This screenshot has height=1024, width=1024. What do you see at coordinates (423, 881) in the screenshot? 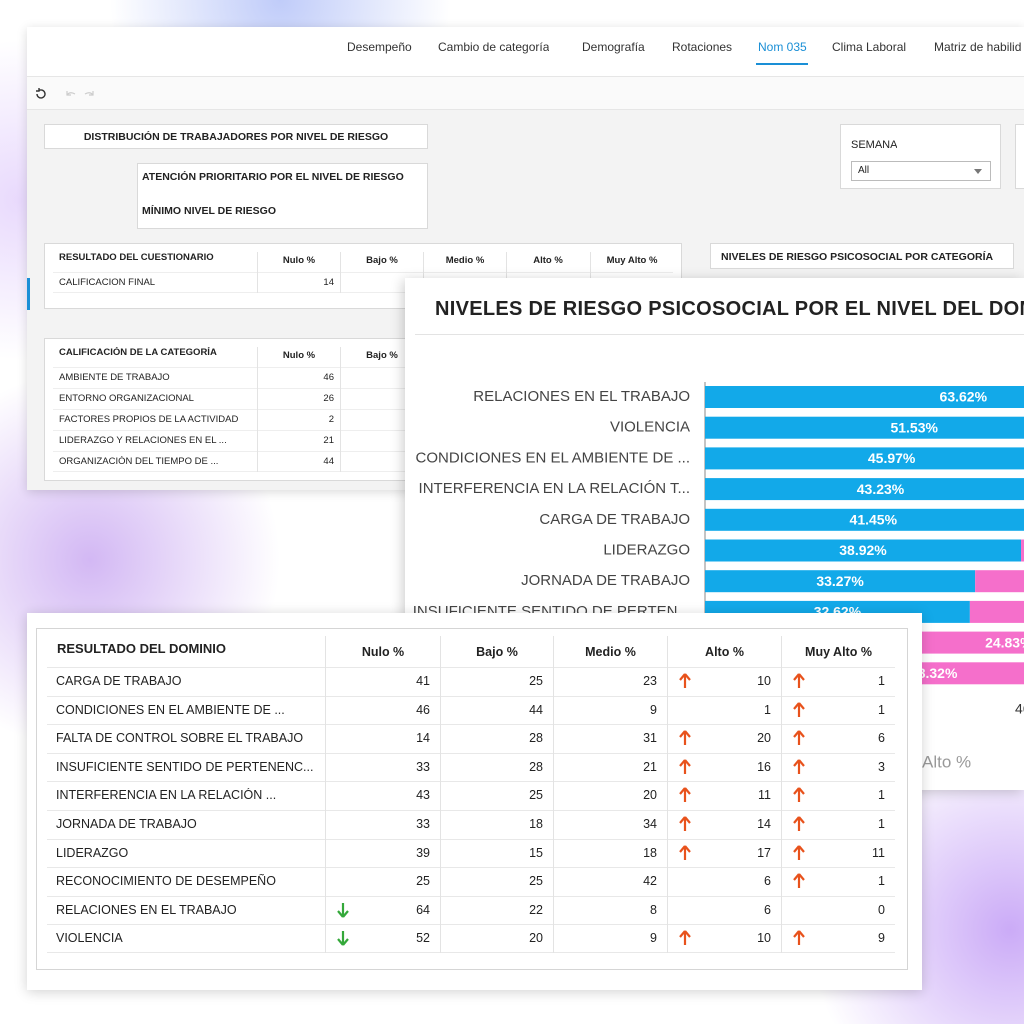
I see `cell-value: 25` at bounding box center [423, 881].